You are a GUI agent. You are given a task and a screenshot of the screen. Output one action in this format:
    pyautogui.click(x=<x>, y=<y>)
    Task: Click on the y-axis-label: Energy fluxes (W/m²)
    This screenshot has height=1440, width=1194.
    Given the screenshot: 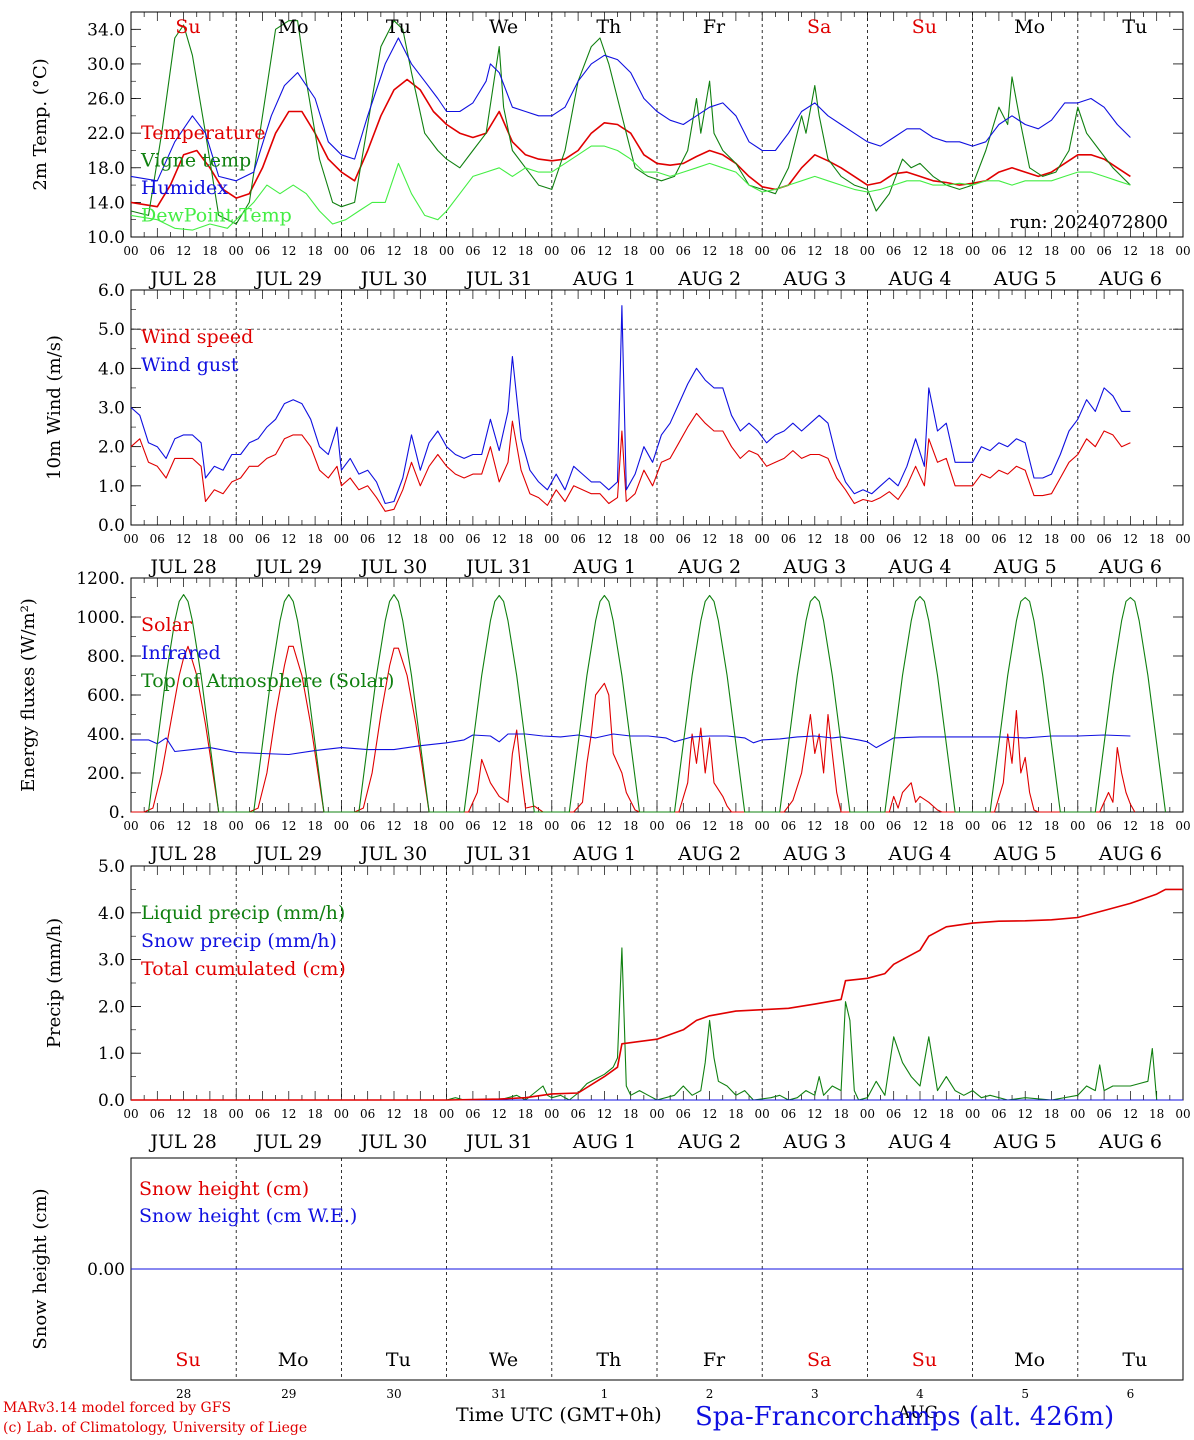 What is the action you would take?
    pyautogui.click(x=28, y=695)
    